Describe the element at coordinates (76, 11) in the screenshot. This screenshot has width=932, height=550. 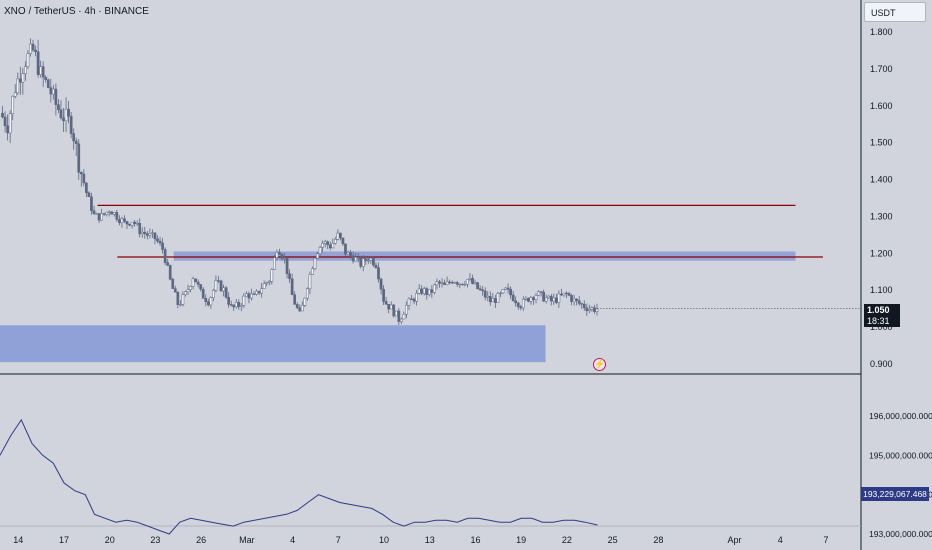
I see `chart-title: XNO / TetherUS · 4h · BINANCE` at that location.